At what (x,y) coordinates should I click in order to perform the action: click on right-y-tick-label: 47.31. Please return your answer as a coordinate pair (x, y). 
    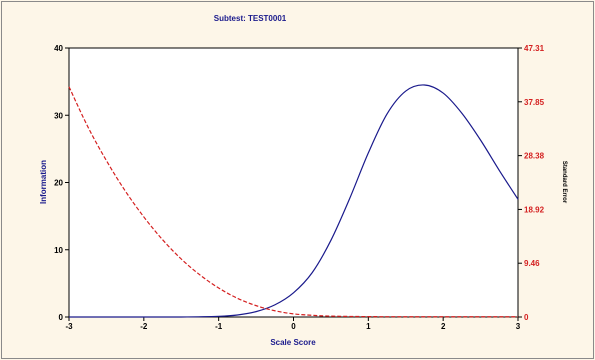
    Looking at the image, I should click on (534, 48).